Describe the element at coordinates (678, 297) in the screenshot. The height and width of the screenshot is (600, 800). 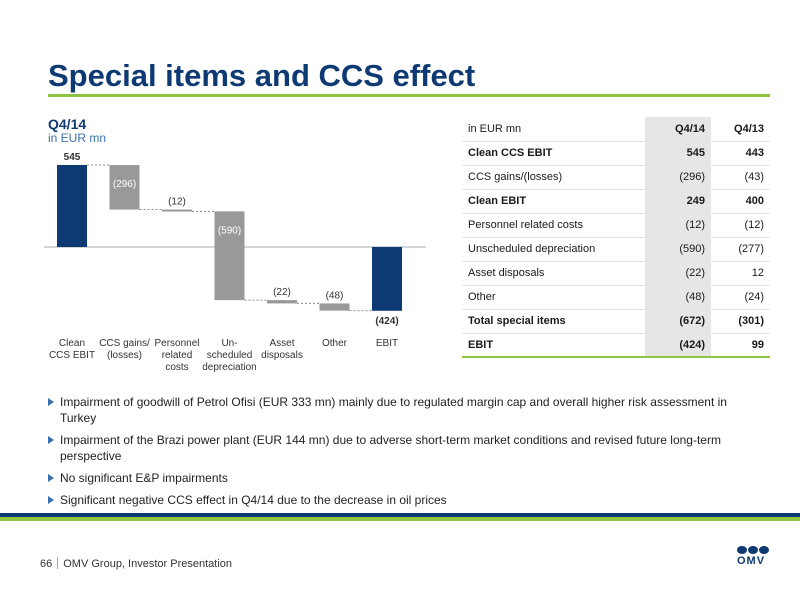
I see `table-cell-q414: (48)` at that location.